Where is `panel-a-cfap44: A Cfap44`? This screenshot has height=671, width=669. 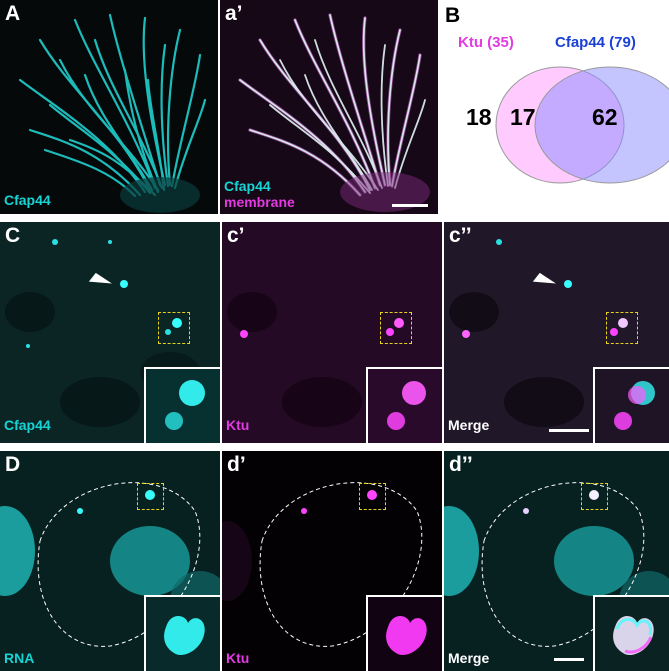 panel-a-cfap44: A Cfap44 is located at coordinates (109, 107).